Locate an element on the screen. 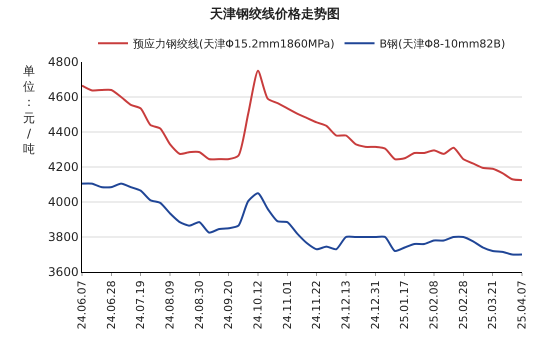  legend-label: B钢(天津Φ8-10mm82B) is located at coordinates (443, 44).